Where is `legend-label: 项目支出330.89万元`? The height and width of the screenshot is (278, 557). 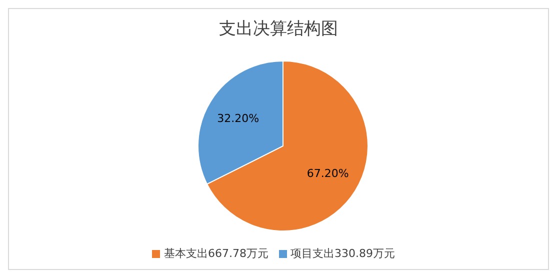
legend-label: 项目支出330.89万元 is located at coordinates (342, 253).